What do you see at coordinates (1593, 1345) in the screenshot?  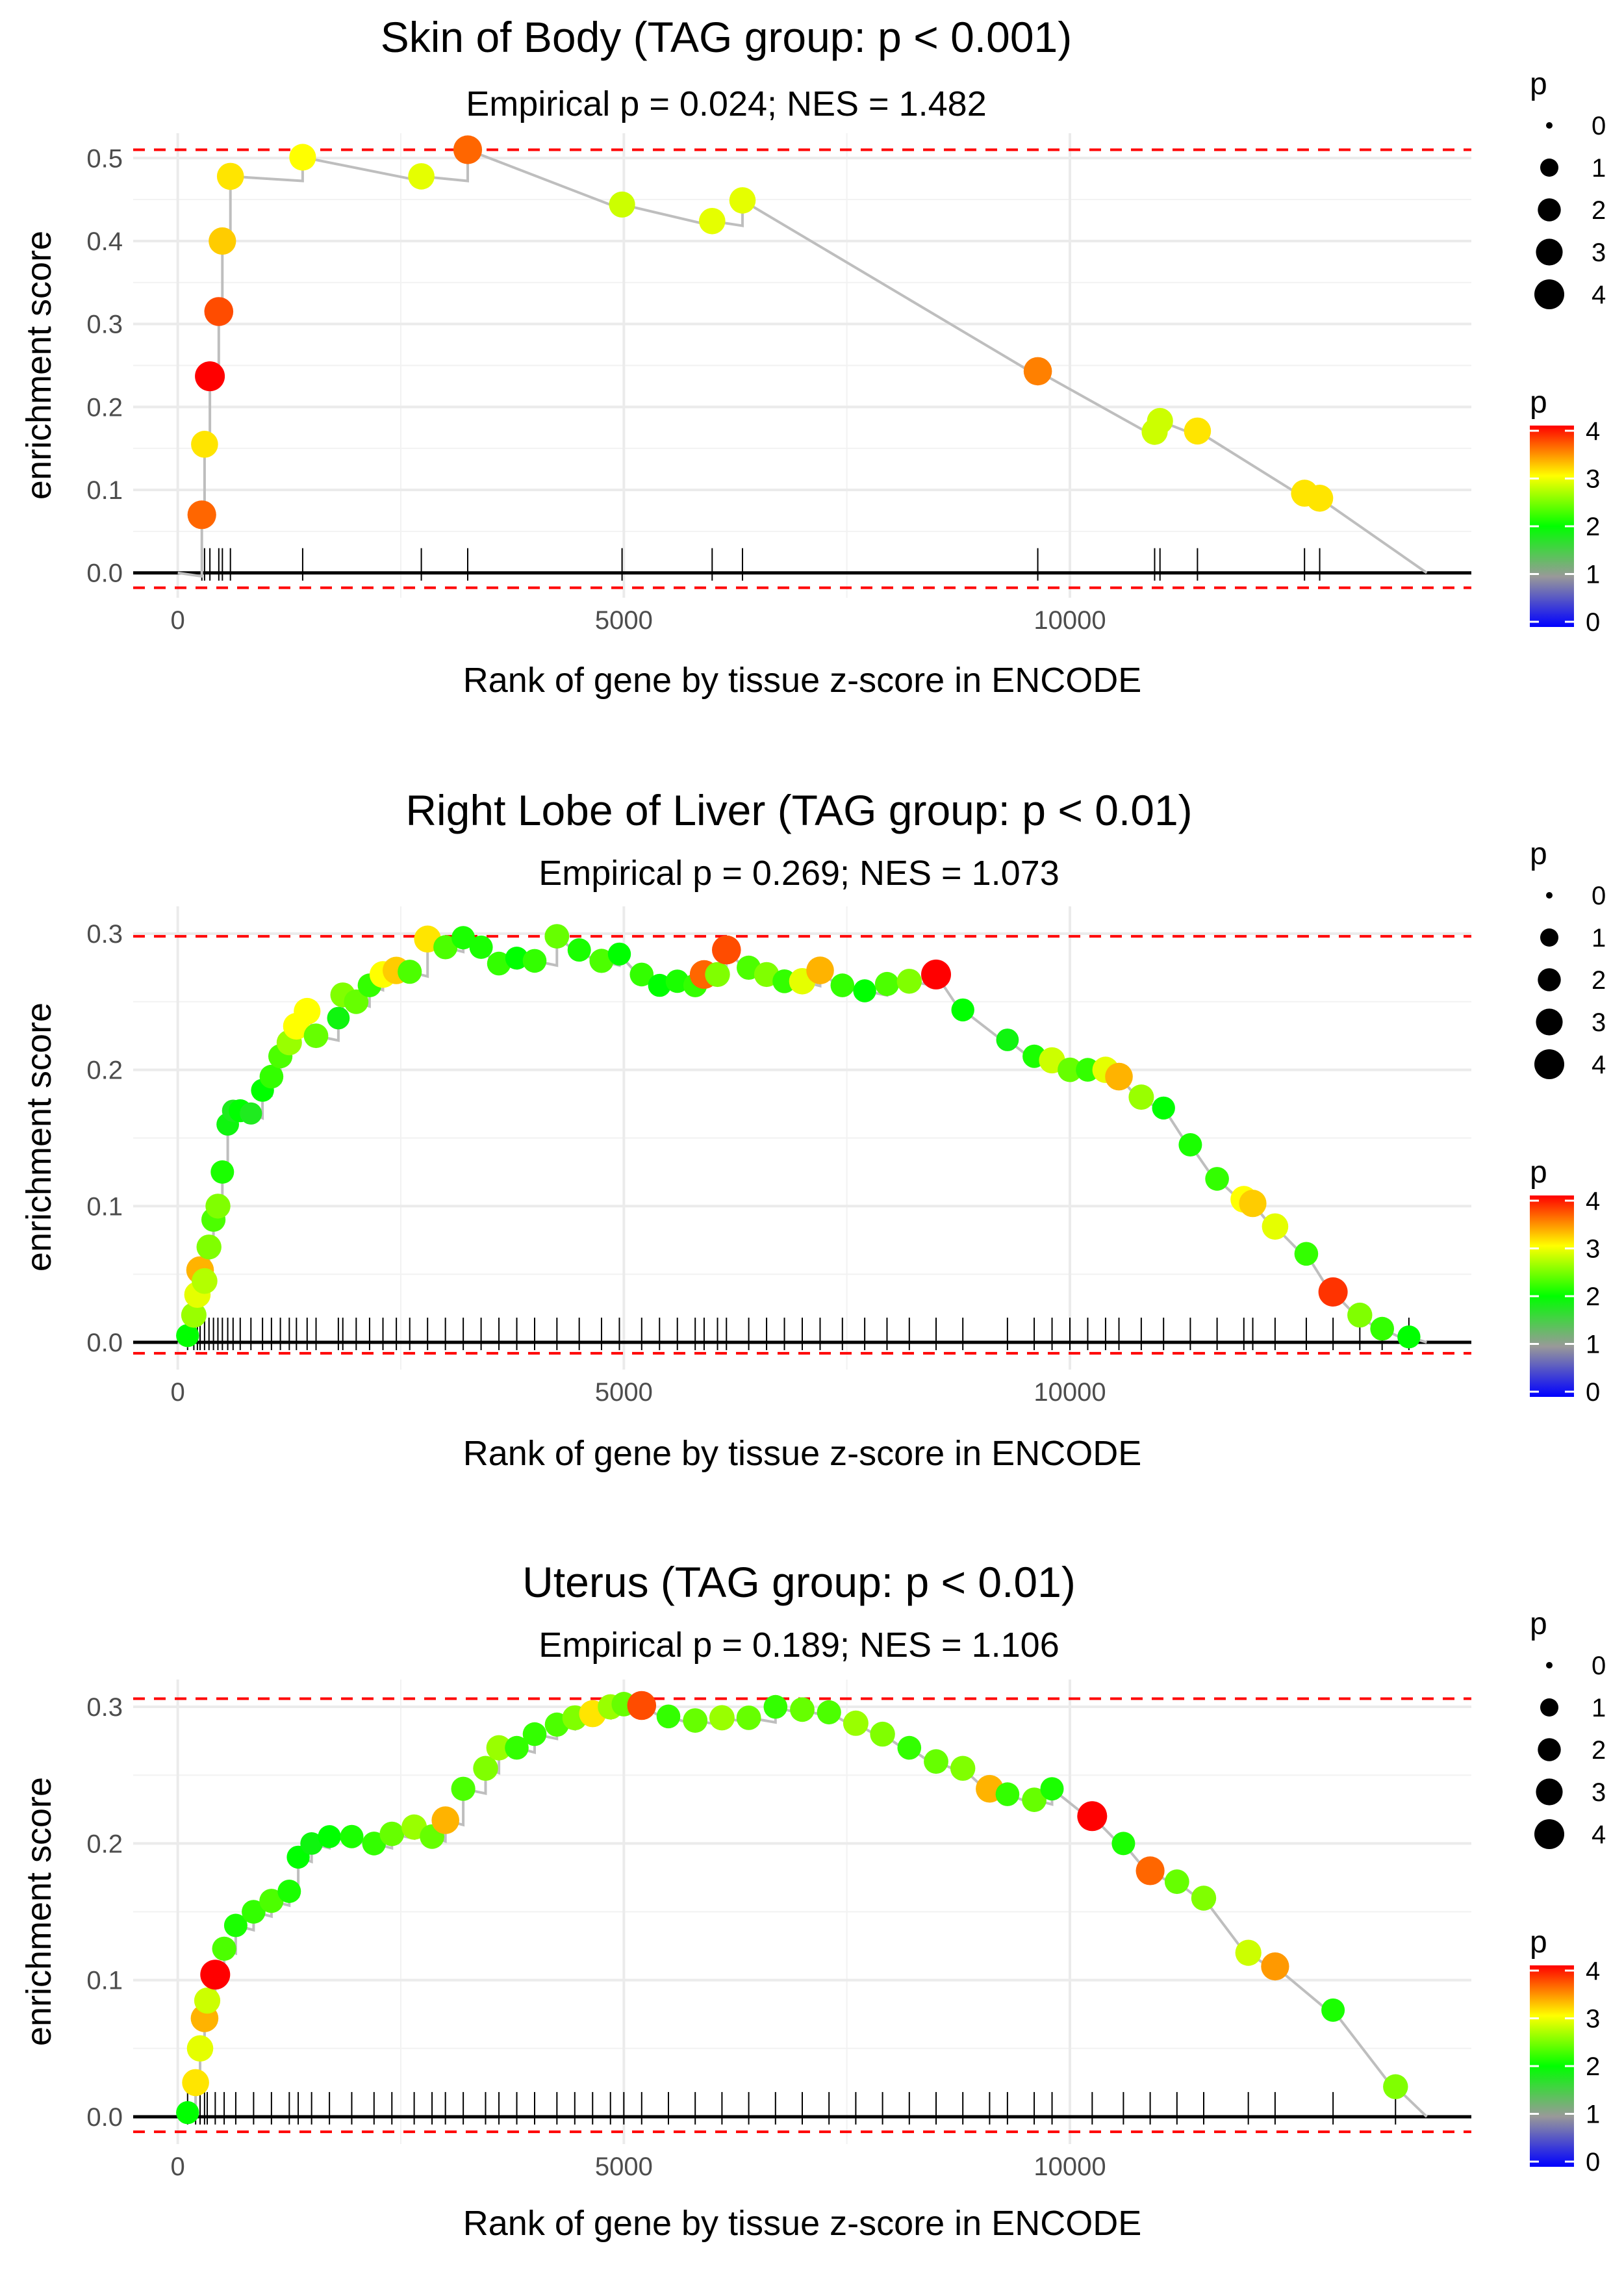 I see `color-legend-label: 1` at bounding box center [1593, 1345].